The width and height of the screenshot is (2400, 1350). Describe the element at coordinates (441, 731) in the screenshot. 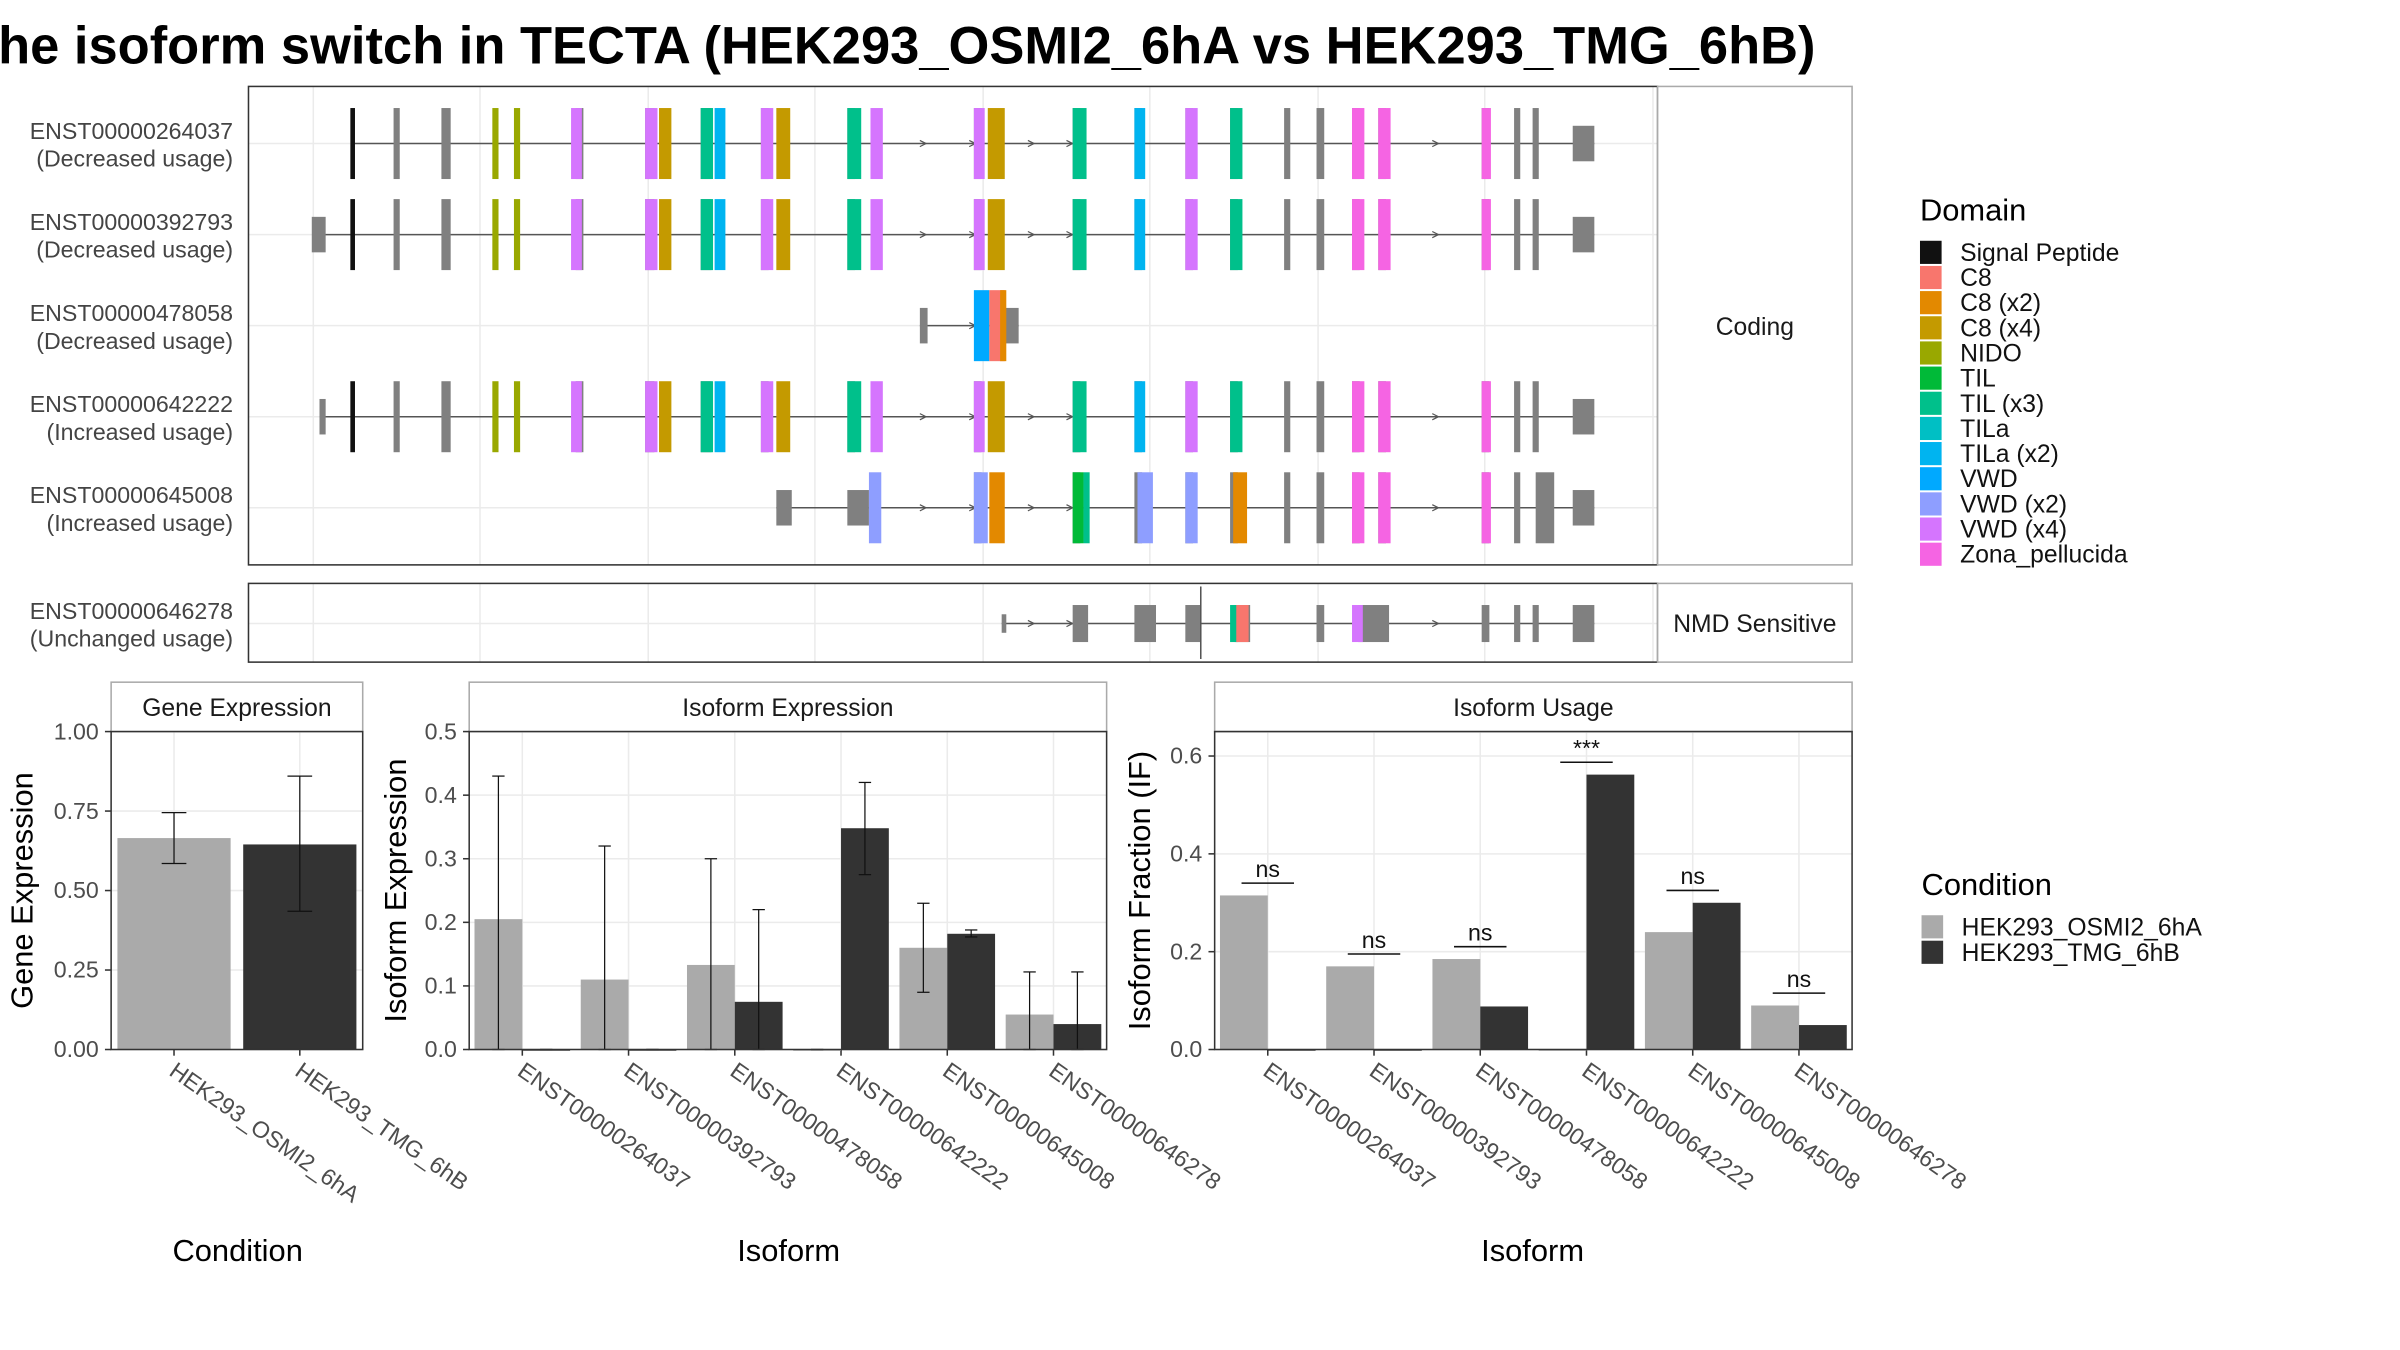

I see `y-tick-label: 0.5` at that location.